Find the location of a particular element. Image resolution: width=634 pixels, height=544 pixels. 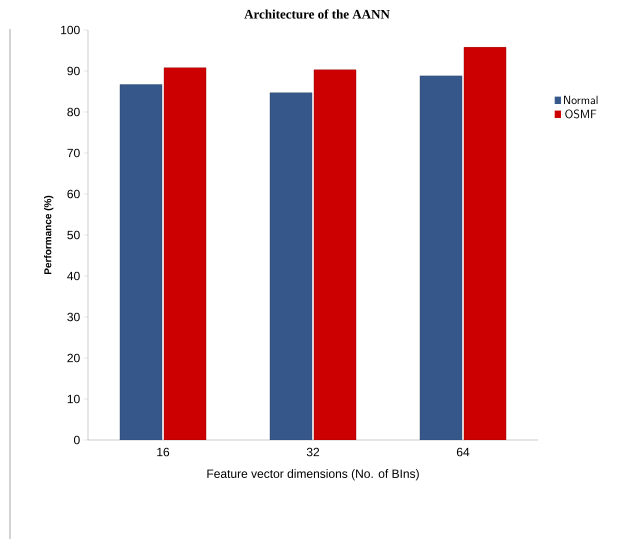

y-tick-label: 30 is located at coordinates (73, 317).